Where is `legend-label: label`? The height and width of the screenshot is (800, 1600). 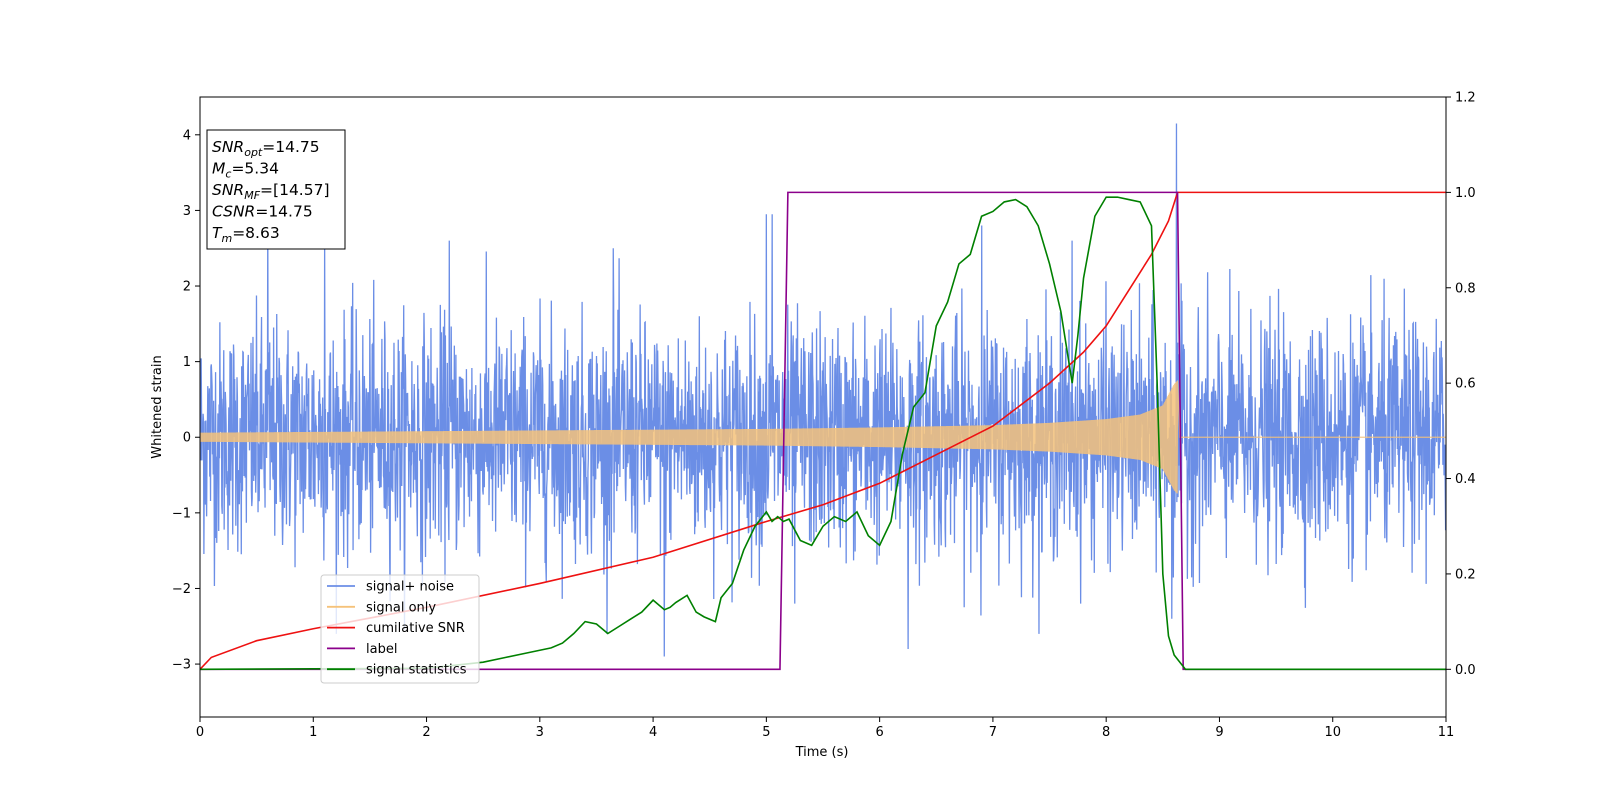 legend-label: label is located at coordinates (381, 649).